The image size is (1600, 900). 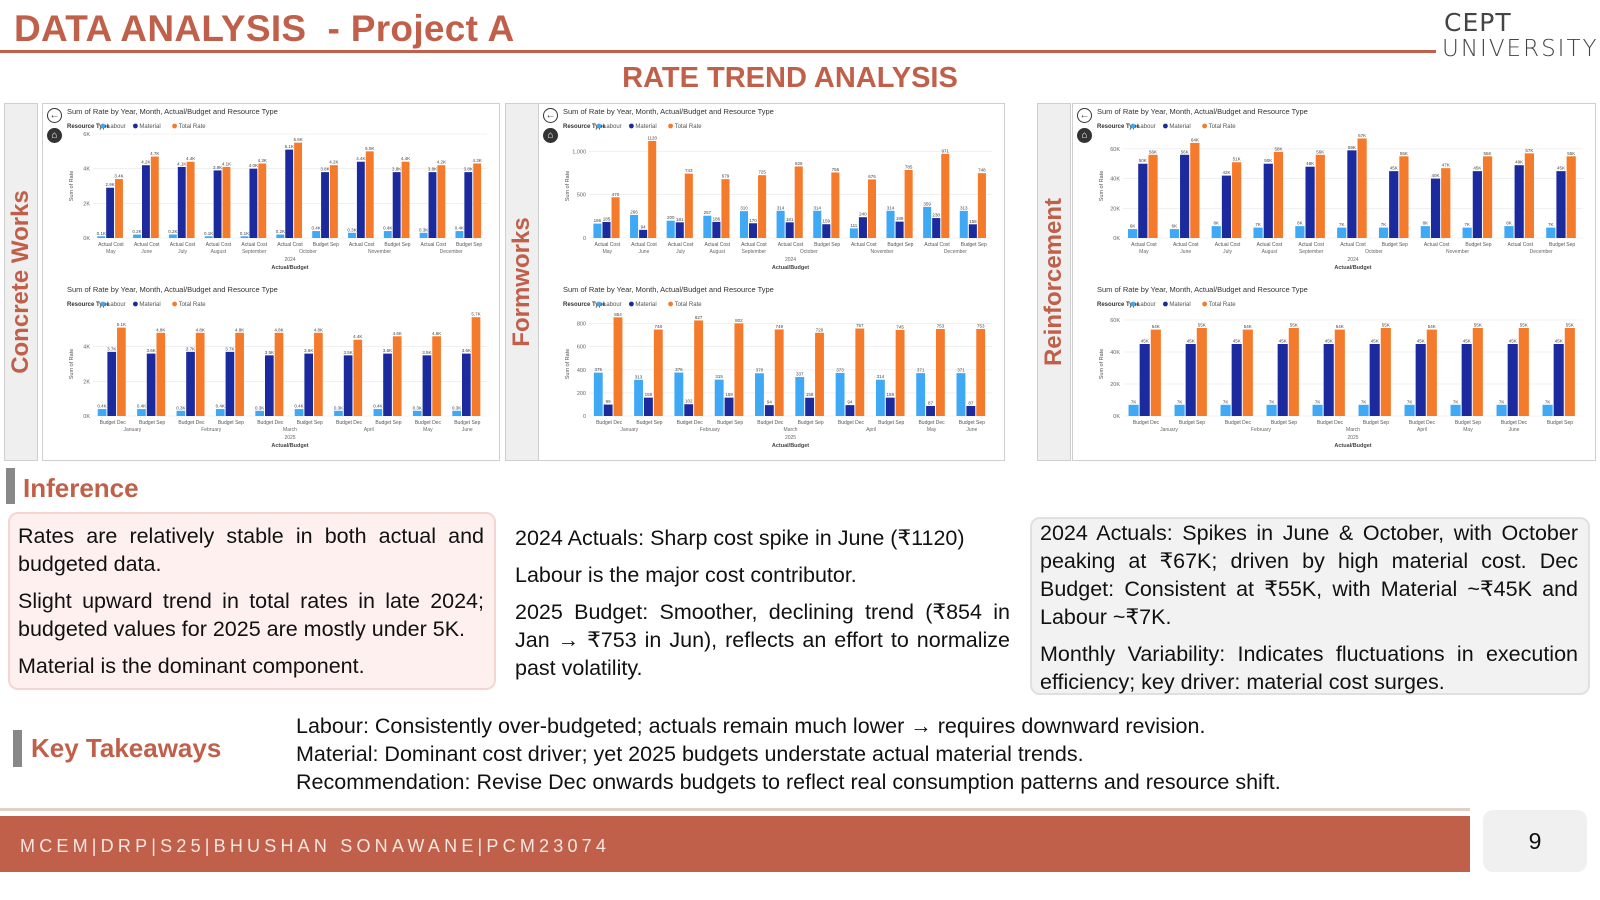 I want to click on x-tick-label: Budget Dec, so click(x=428, y=423).